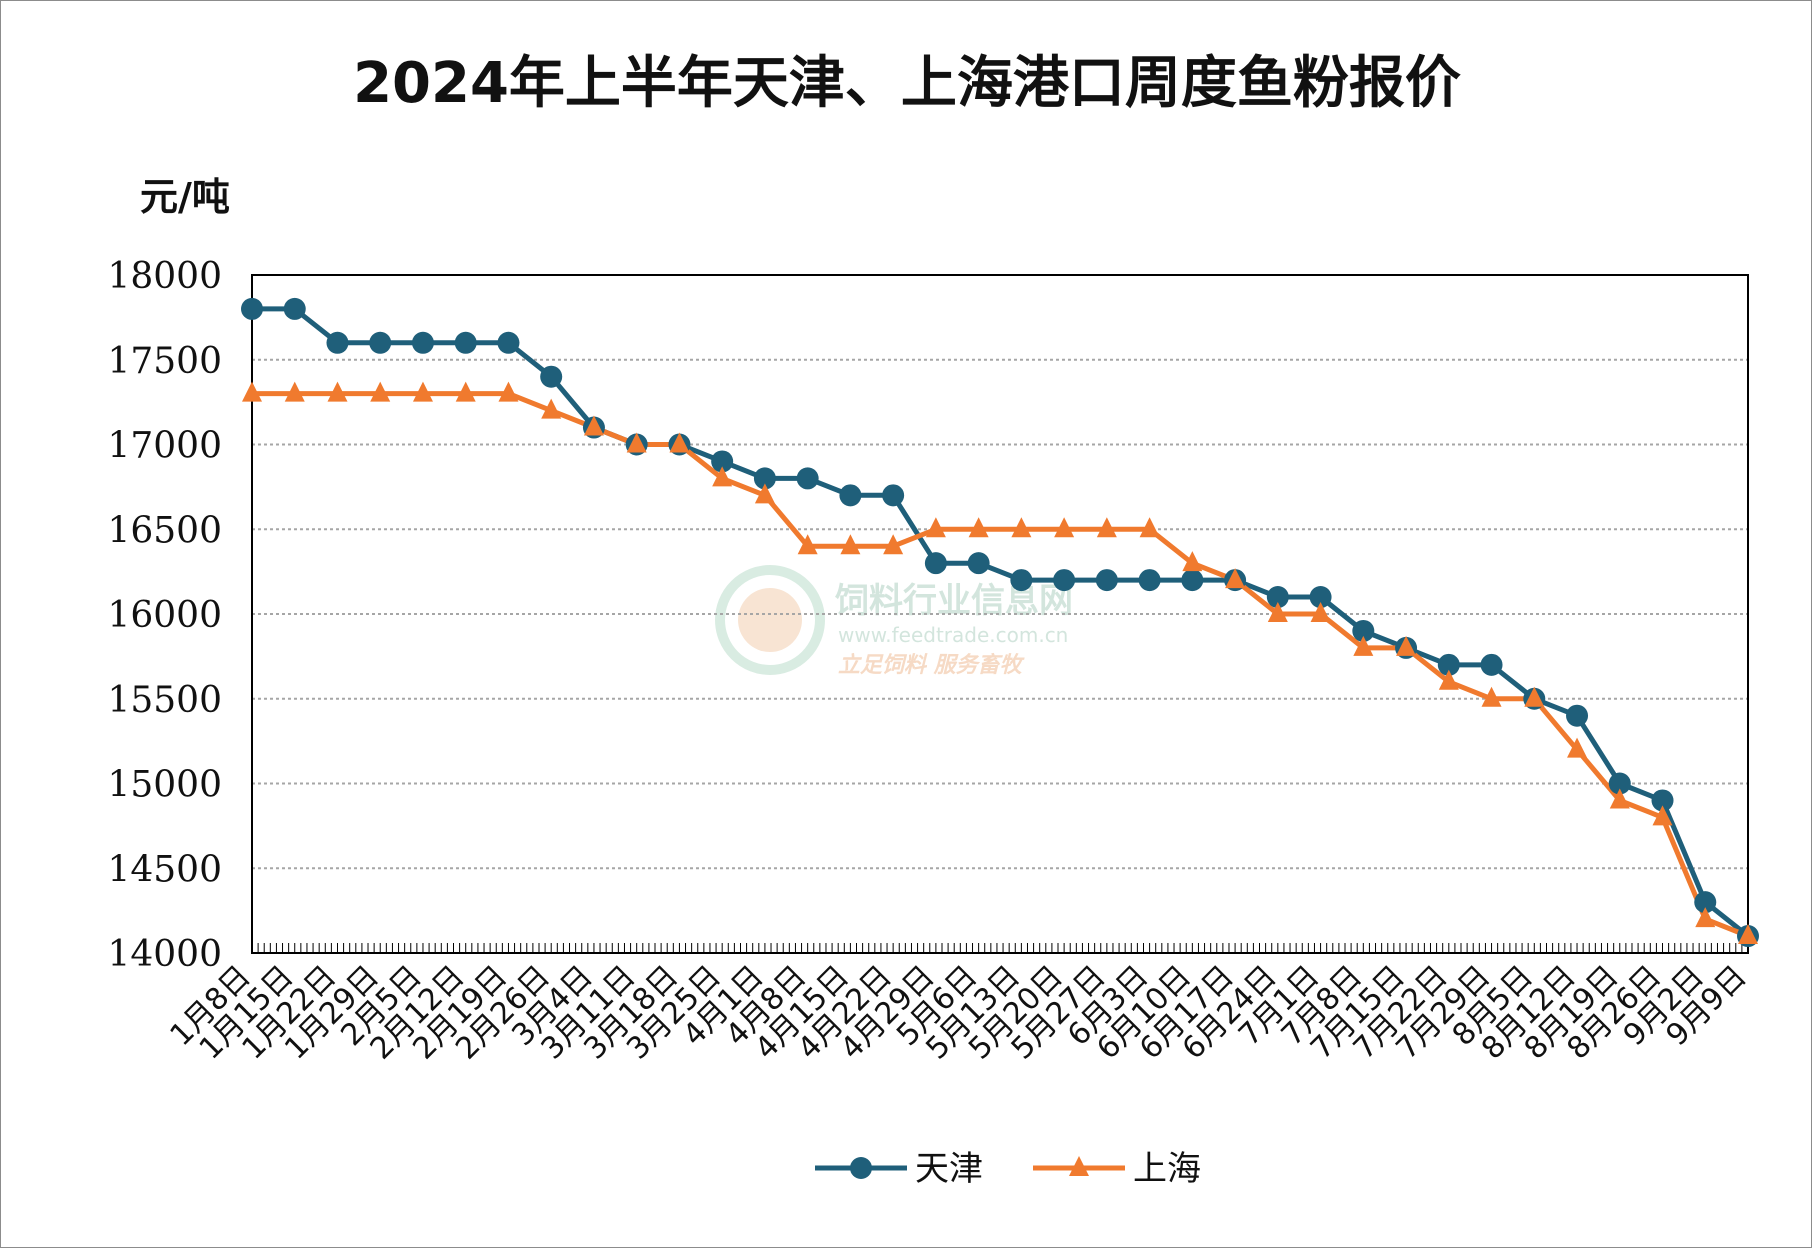  Describe the element at coordinates (164, 954) in the screenshot. I see `y-tick-label: 14000` at that location.